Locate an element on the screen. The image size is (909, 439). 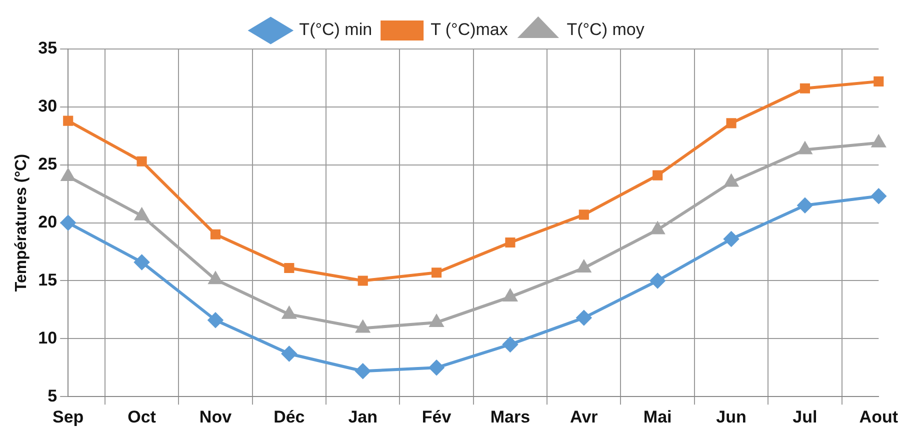
y-tick-label: 15 is located at coordinates (48, 280).